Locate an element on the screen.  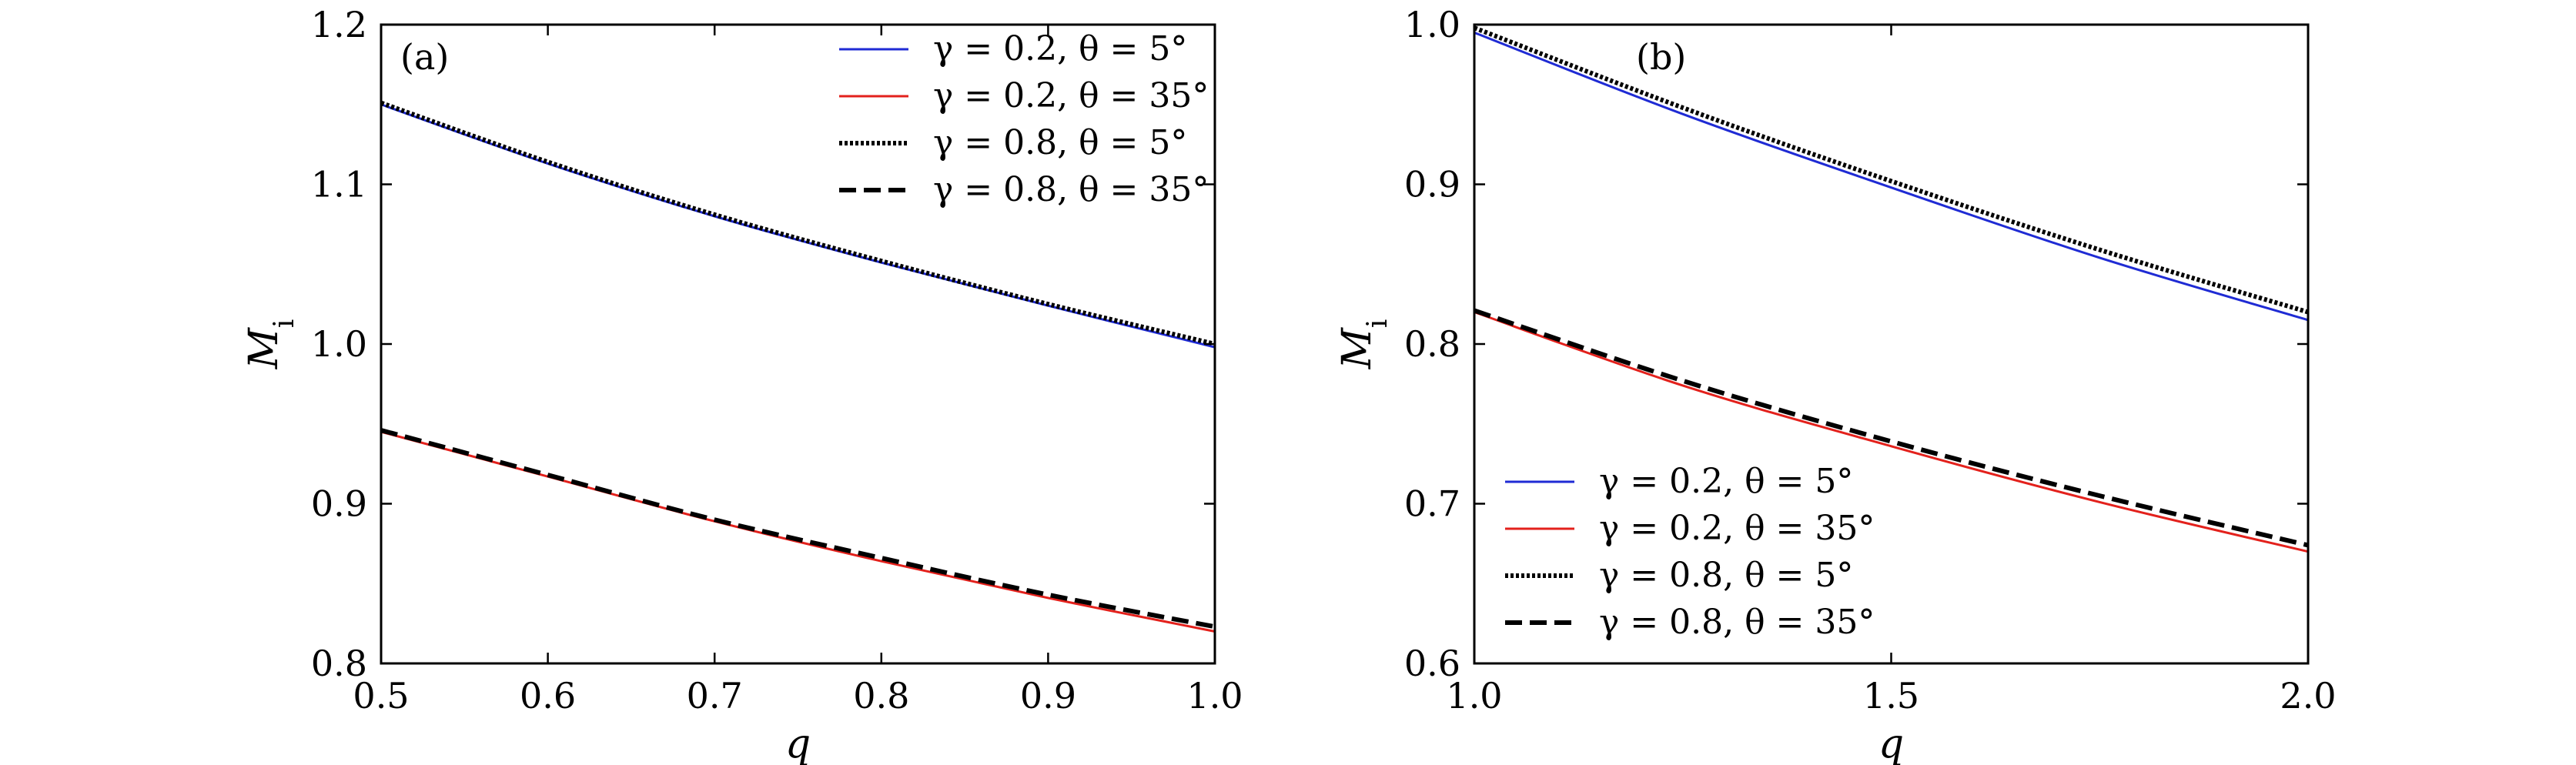
x-tick-label: 1.5 is located at coordinates (1891, 696).